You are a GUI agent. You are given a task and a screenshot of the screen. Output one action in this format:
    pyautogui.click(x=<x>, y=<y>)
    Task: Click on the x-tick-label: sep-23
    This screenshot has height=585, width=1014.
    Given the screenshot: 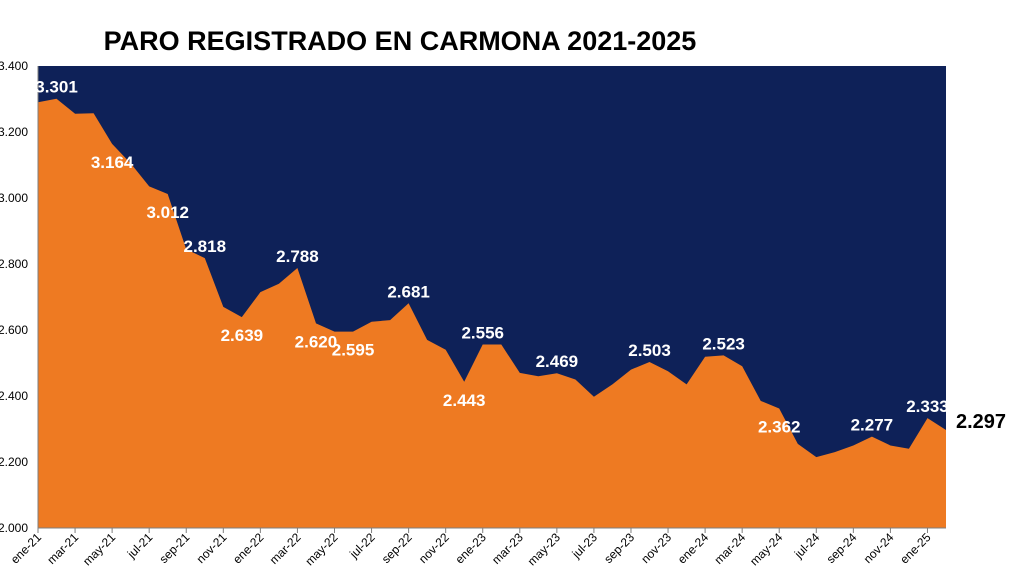 What is the action you would take?
    pyautogui.click(x=619, y=548)
    